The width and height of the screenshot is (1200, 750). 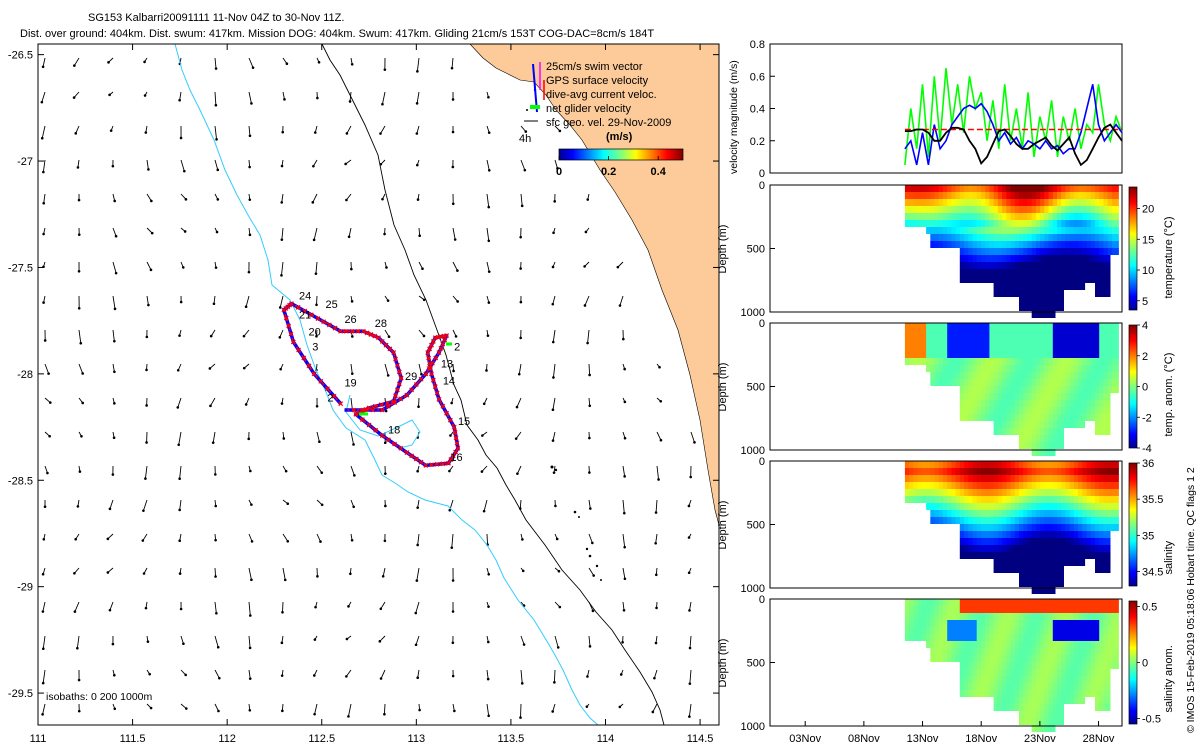 What do you see at coordinates (753, 313) in the screenshot?
I see `section-y-tick-label: 1000` at bounding box center [753, 313].